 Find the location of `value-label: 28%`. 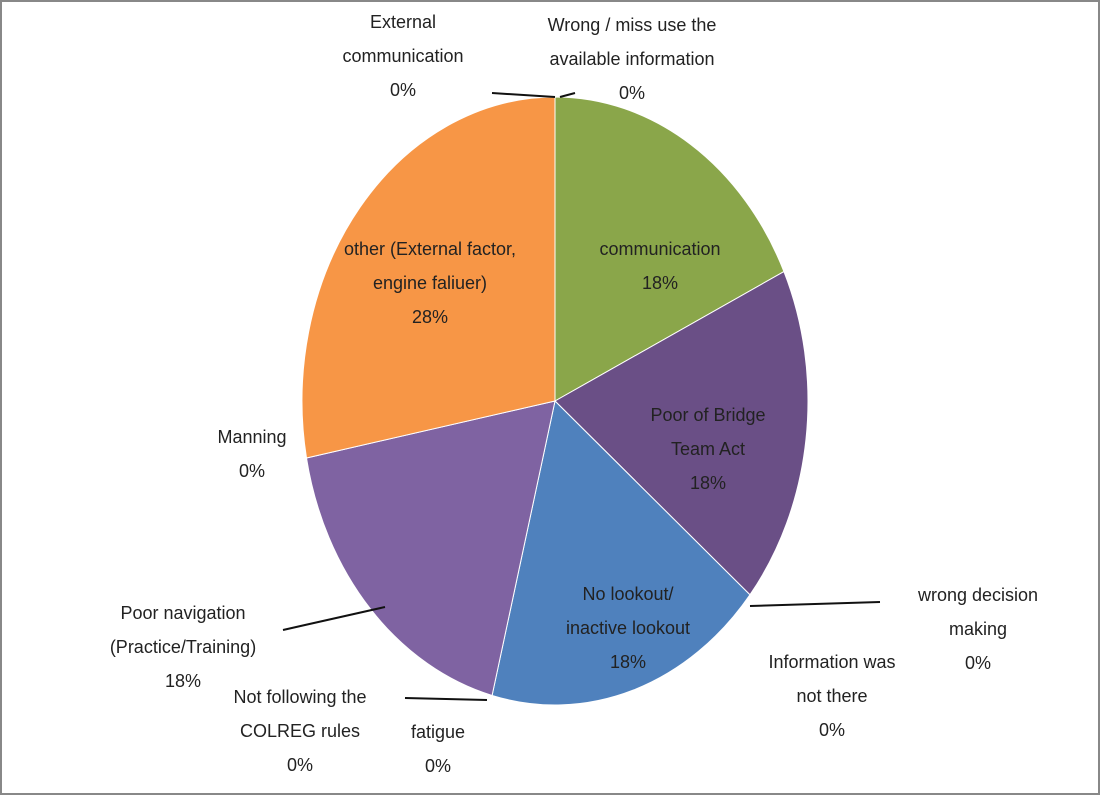

value-label: 28% is located at coordinates (430, 317).